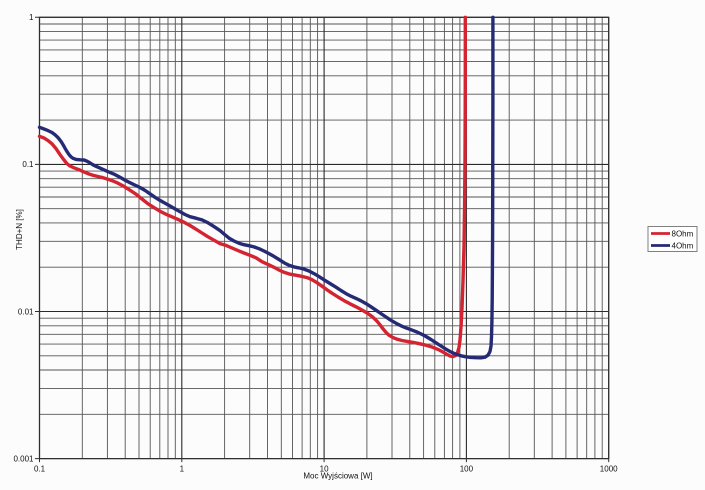 This screenshot has height=490, width=705. I want to click on svg-text: 100, so click(467, 469).